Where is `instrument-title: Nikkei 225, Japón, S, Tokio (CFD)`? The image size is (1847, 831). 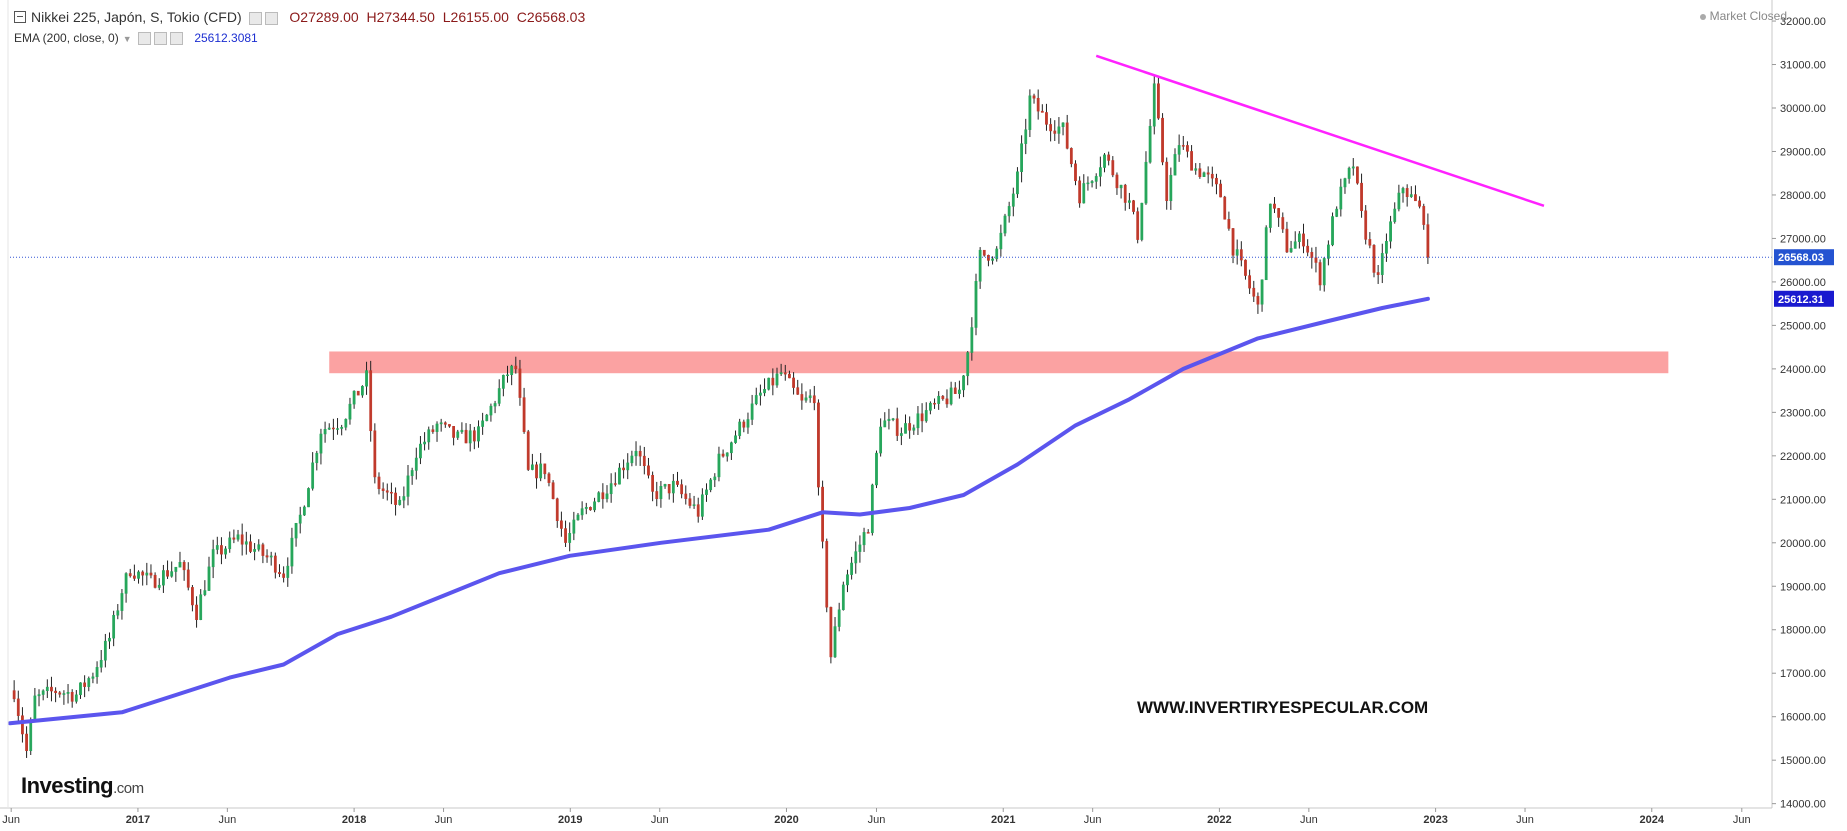 instrument-title: Nikkei 225, Japón, S, Tokio (CFD) is located at coordinates (136, 17).